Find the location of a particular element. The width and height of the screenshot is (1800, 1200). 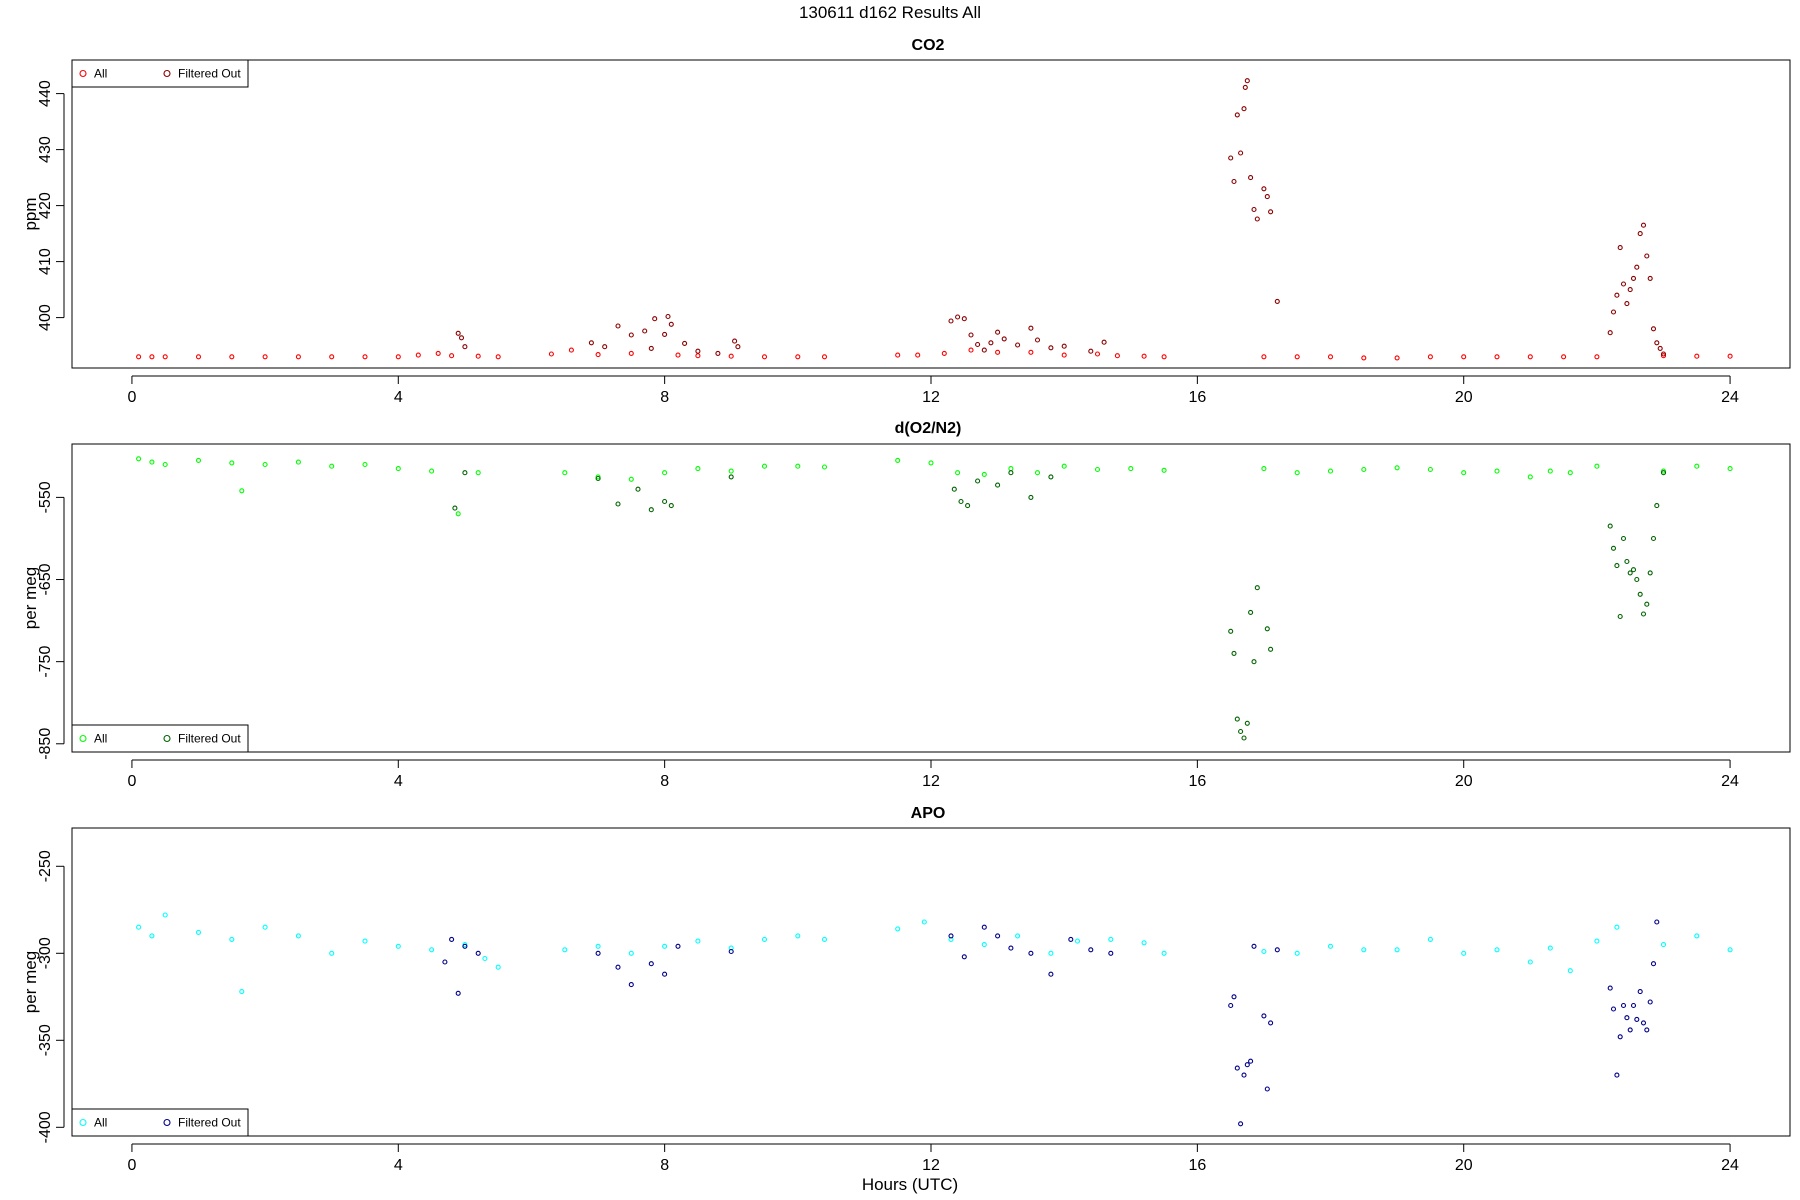

y-axis: -550 -650 -750 -850 is located at coordinates (51, 620).